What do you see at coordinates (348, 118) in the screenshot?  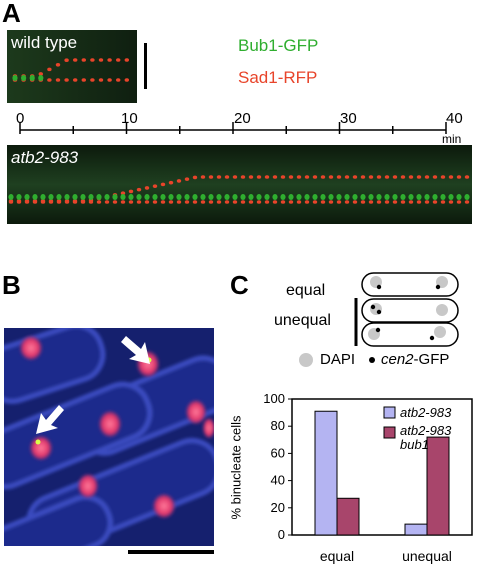 I see `time-tick-30: 30` at bounding box center [348, 118].